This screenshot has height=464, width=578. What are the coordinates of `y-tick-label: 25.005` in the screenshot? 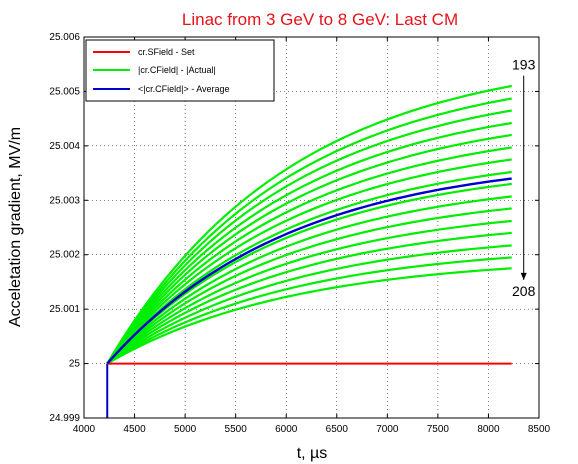 It's located at (64, 91).